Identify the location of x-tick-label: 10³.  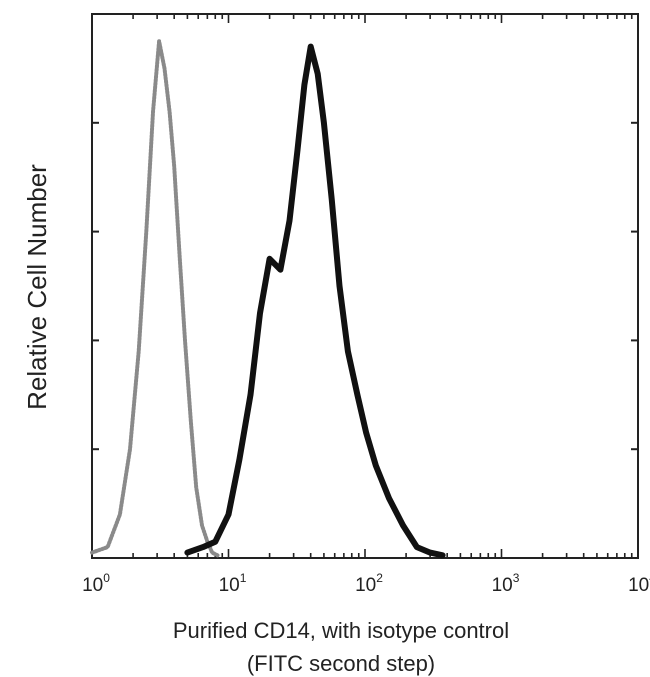
(506, 583).